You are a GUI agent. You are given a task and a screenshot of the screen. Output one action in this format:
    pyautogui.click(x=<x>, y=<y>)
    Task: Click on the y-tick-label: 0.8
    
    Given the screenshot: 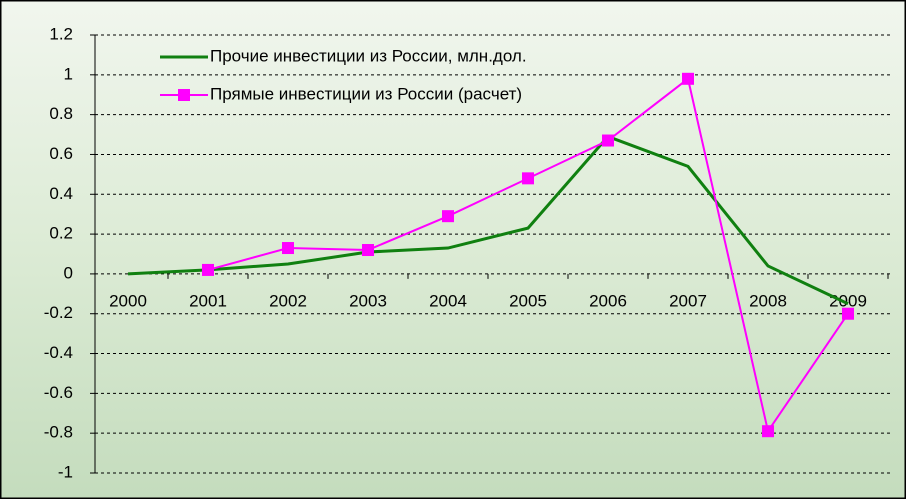 What is the action you would take?
    pyautogui.click(x=61, y=113)
    